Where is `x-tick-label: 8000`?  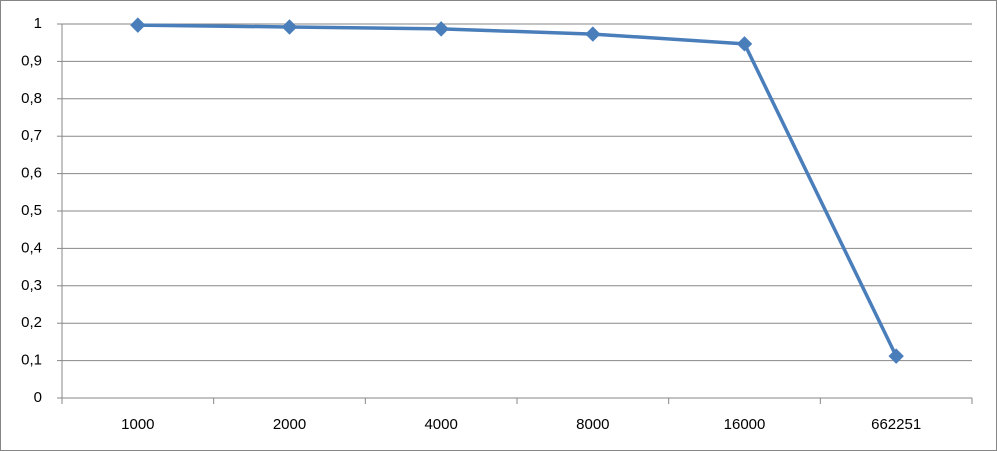 x-tick-label: 8000 is located at coordinates (592, 424).